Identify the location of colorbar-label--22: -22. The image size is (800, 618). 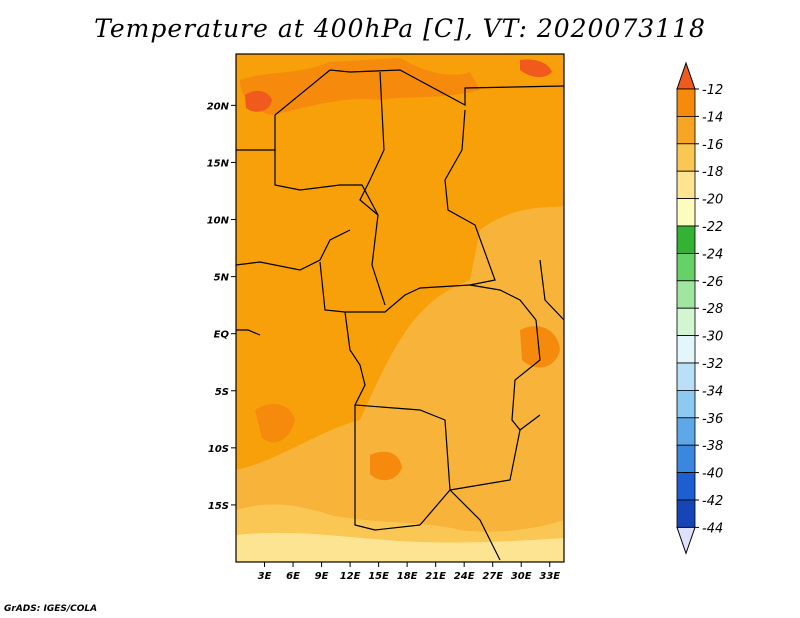
(712, 227).